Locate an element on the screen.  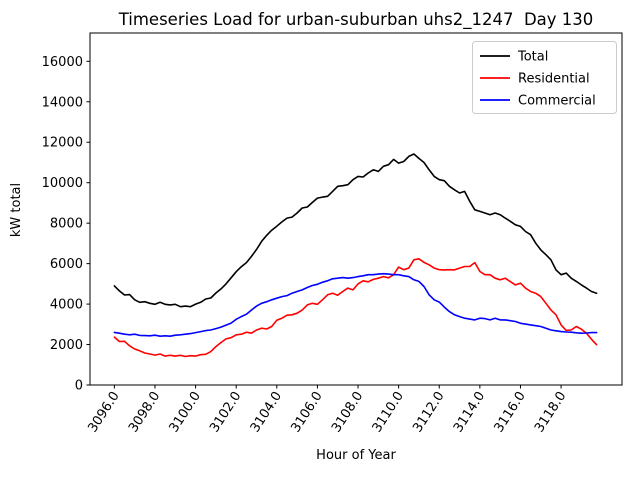
y-tick-label: 8000 is located at coordinates (66, 224).